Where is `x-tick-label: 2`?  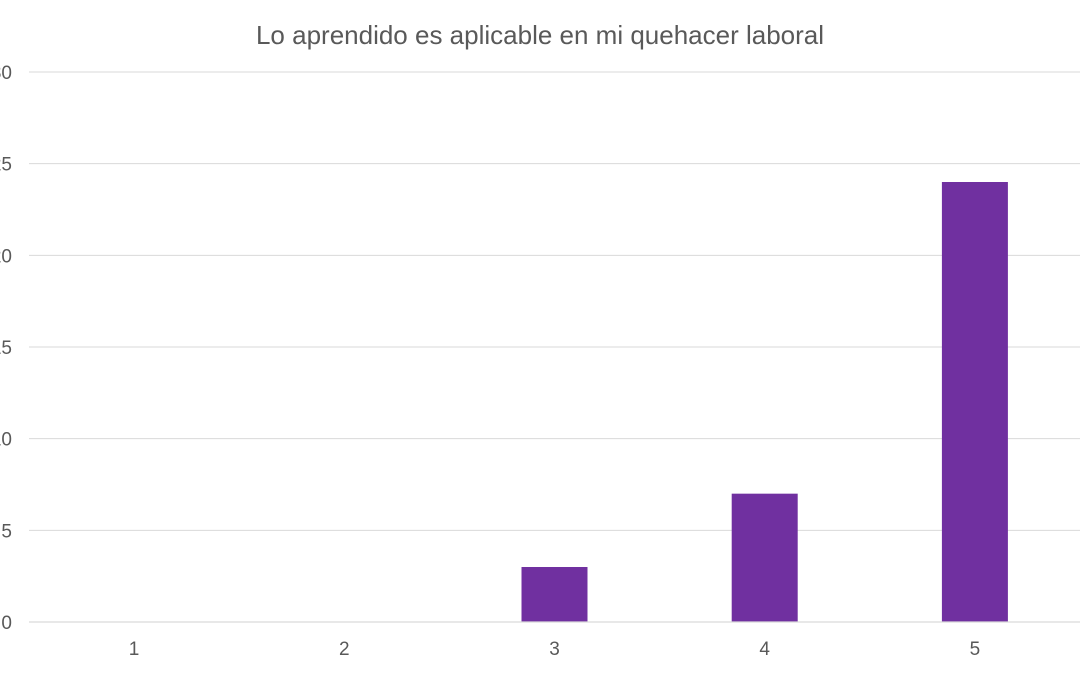 x-tick-label: 2 is located at coordinates (344, 649).